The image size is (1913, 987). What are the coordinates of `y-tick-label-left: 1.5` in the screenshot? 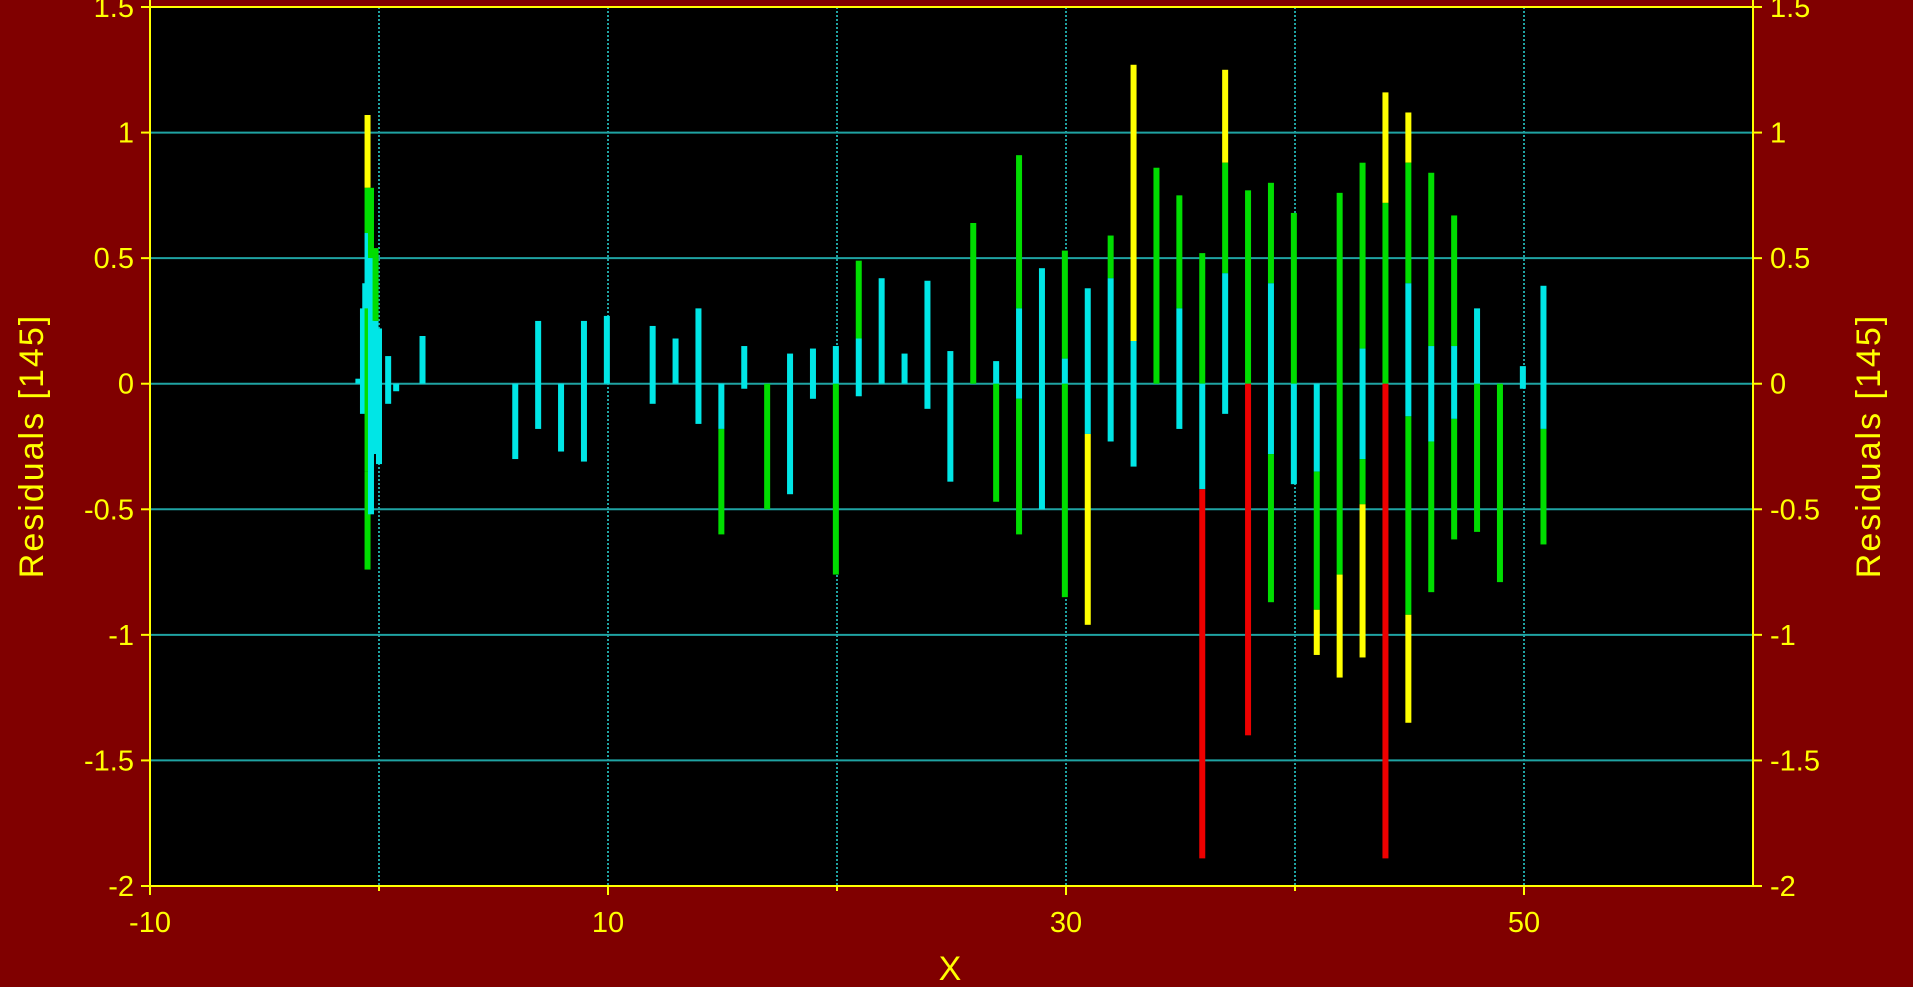 It's located at (114, 12).